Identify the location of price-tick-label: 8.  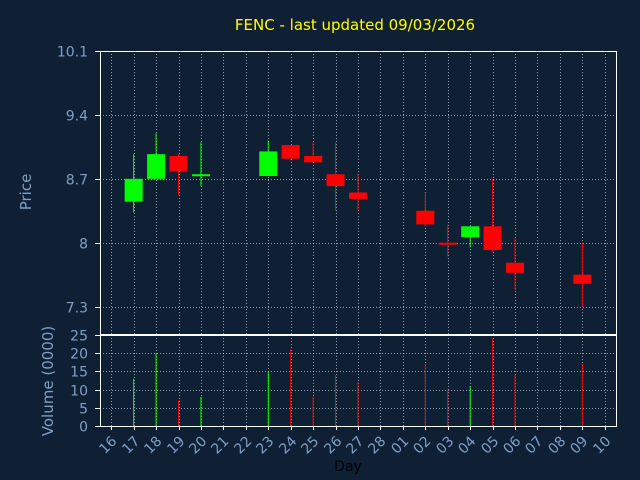
(83, 245).